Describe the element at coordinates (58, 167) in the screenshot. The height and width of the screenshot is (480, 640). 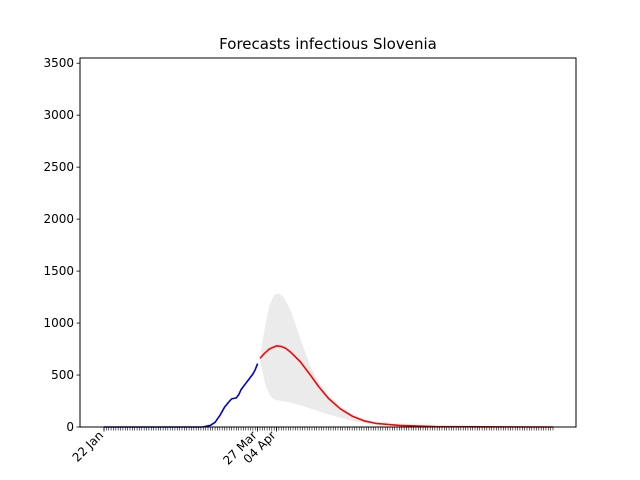
I see `y-tick-label: 2500` at that location.